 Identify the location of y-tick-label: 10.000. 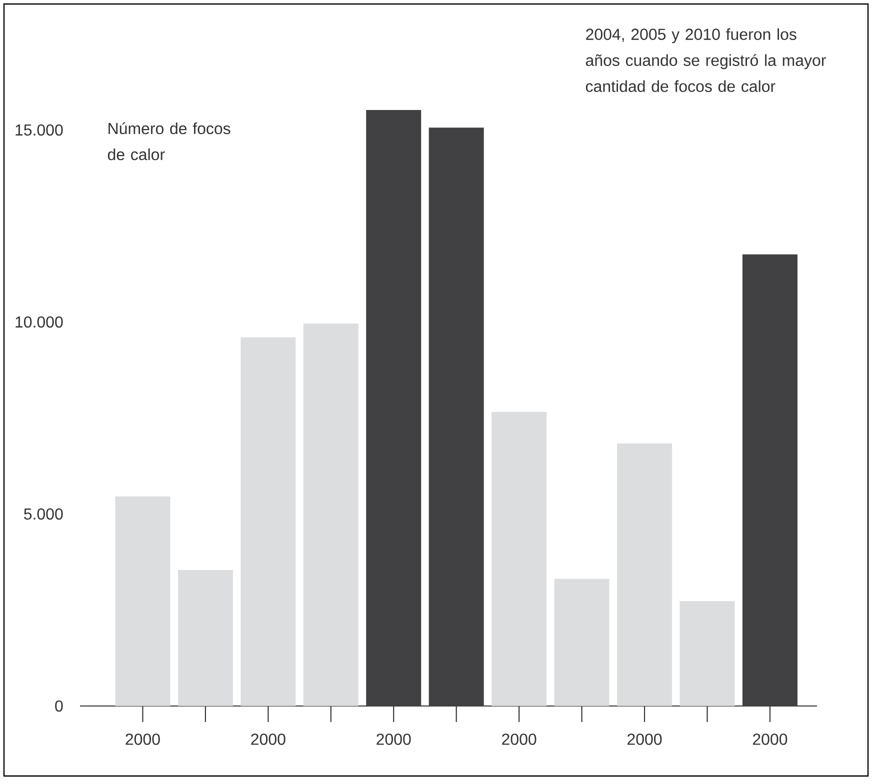
(39, 322).